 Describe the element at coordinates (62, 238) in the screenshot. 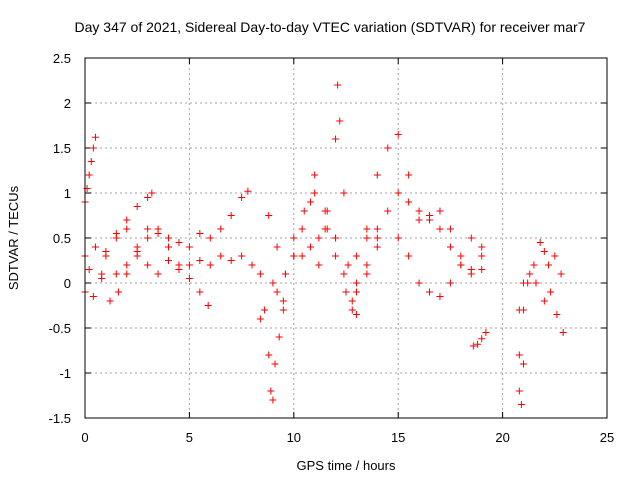

I see `y-tick-label: 0.5` at that location.